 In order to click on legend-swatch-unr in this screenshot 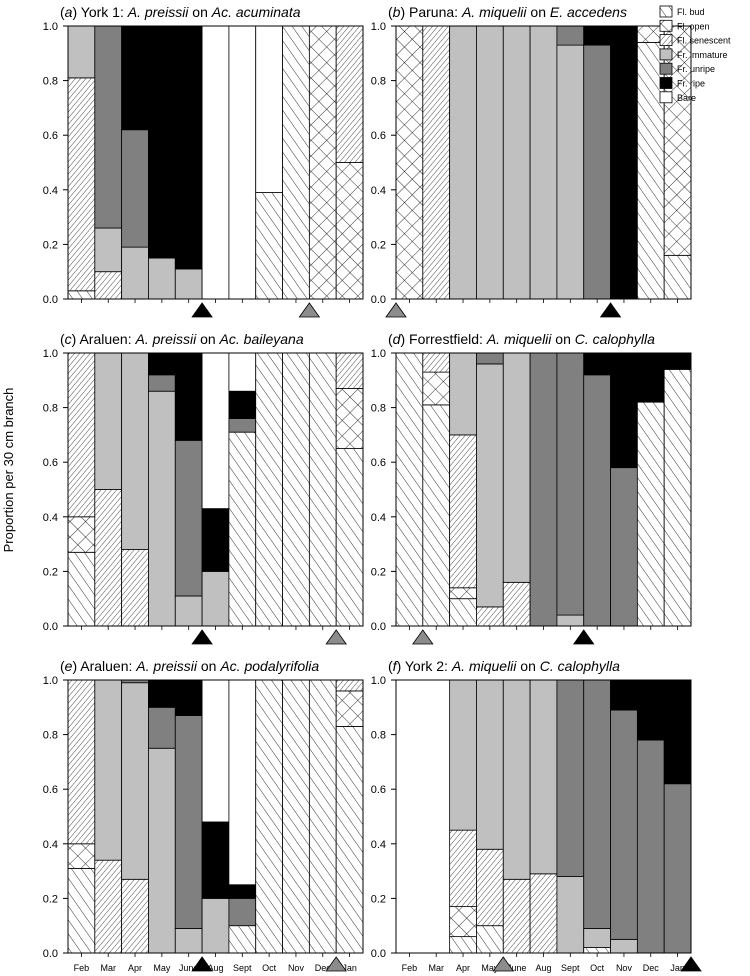, I will do `click(666, 68)`.